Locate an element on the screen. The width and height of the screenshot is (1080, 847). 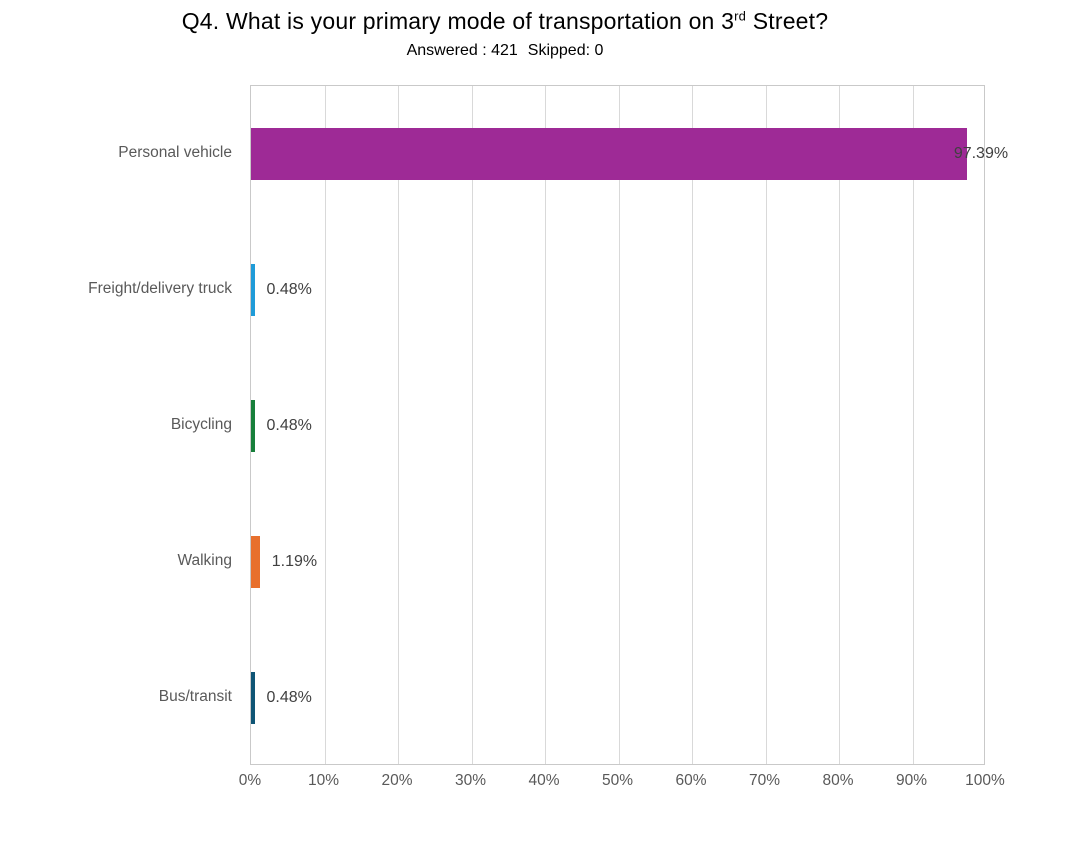
x-tick-label-80%: 80% is located at coordinates (838, 780).